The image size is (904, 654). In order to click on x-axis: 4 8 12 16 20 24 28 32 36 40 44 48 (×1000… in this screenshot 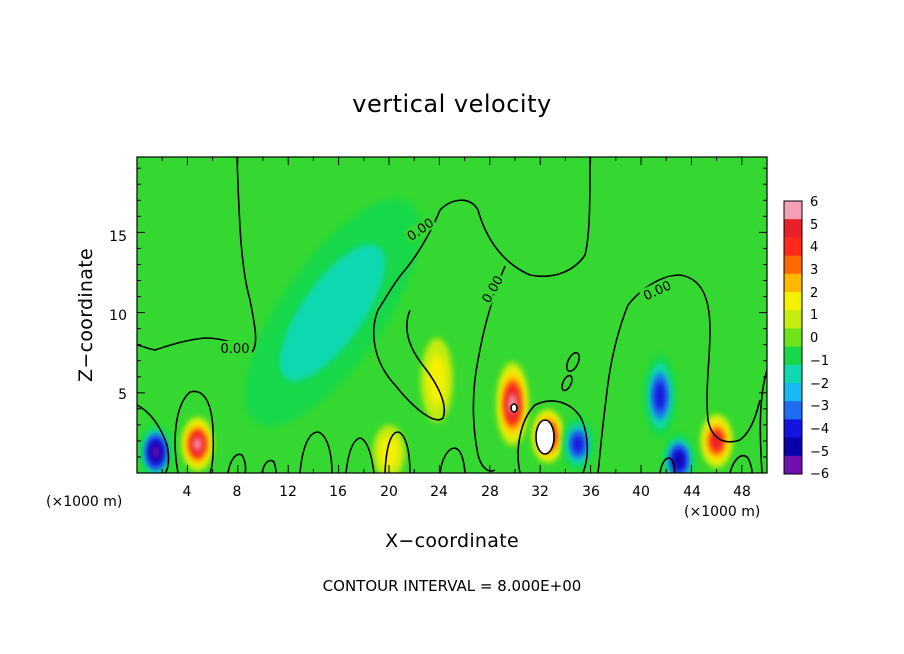, I will do `click(403, 518)`.